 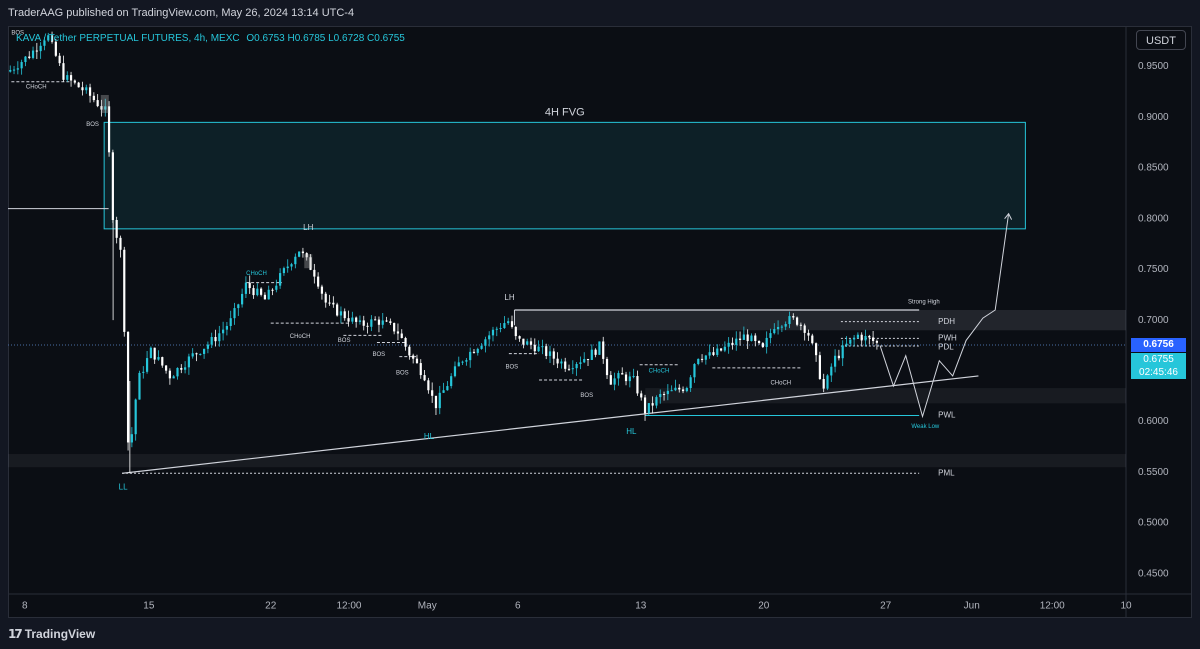 I want to click on currency-button: USDT, so click(x=1161, y=40).